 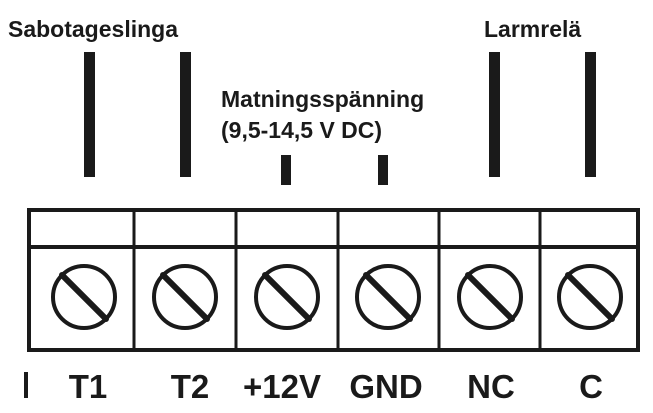 What do you see at coordinates (84, 297) in the screenshot?
I see `screw-icon-t1` at bounding box center [84, 297].